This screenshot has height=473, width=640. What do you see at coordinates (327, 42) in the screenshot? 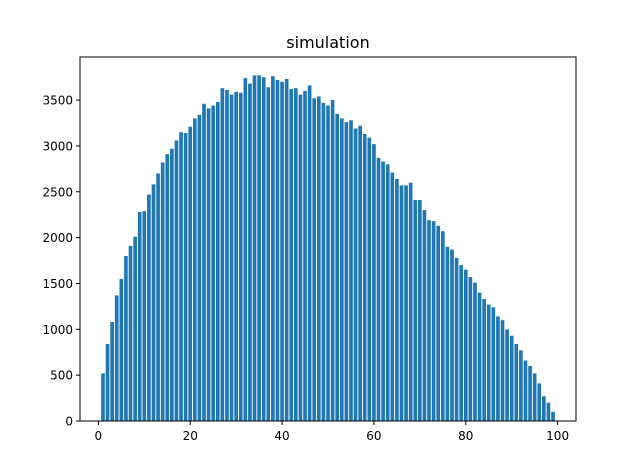
I see `chart-title: simulation` at bounding box center [327, 42].